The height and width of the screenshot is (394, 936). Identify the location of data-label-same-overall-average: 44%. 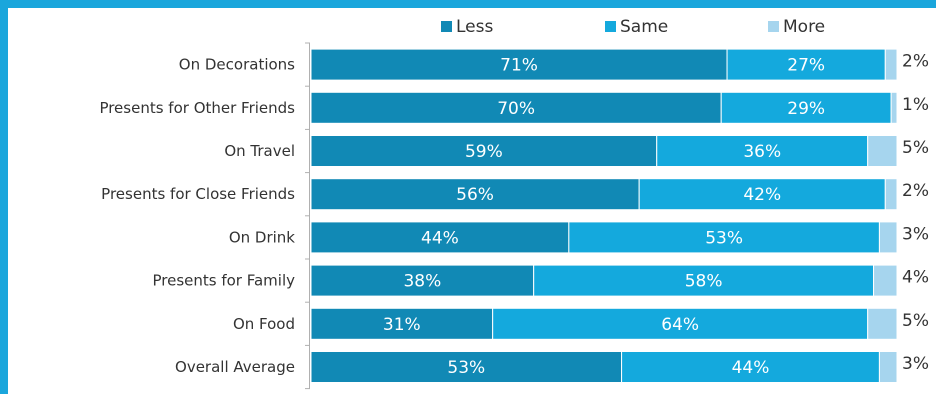
(751, 368).